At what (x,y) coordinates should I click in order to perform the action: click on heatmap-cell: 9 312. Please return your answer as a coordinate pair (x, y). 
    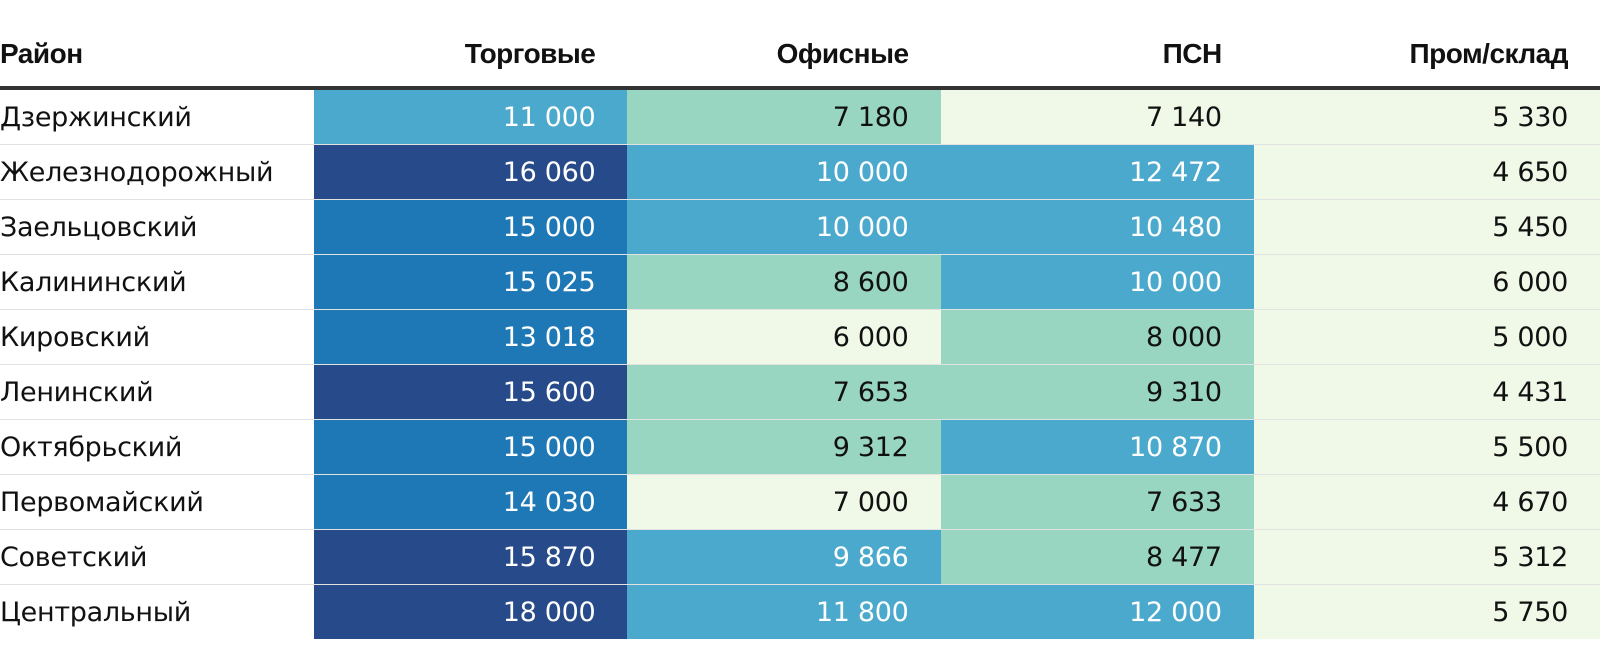
    Looking at the image, I should click on (784, 447).